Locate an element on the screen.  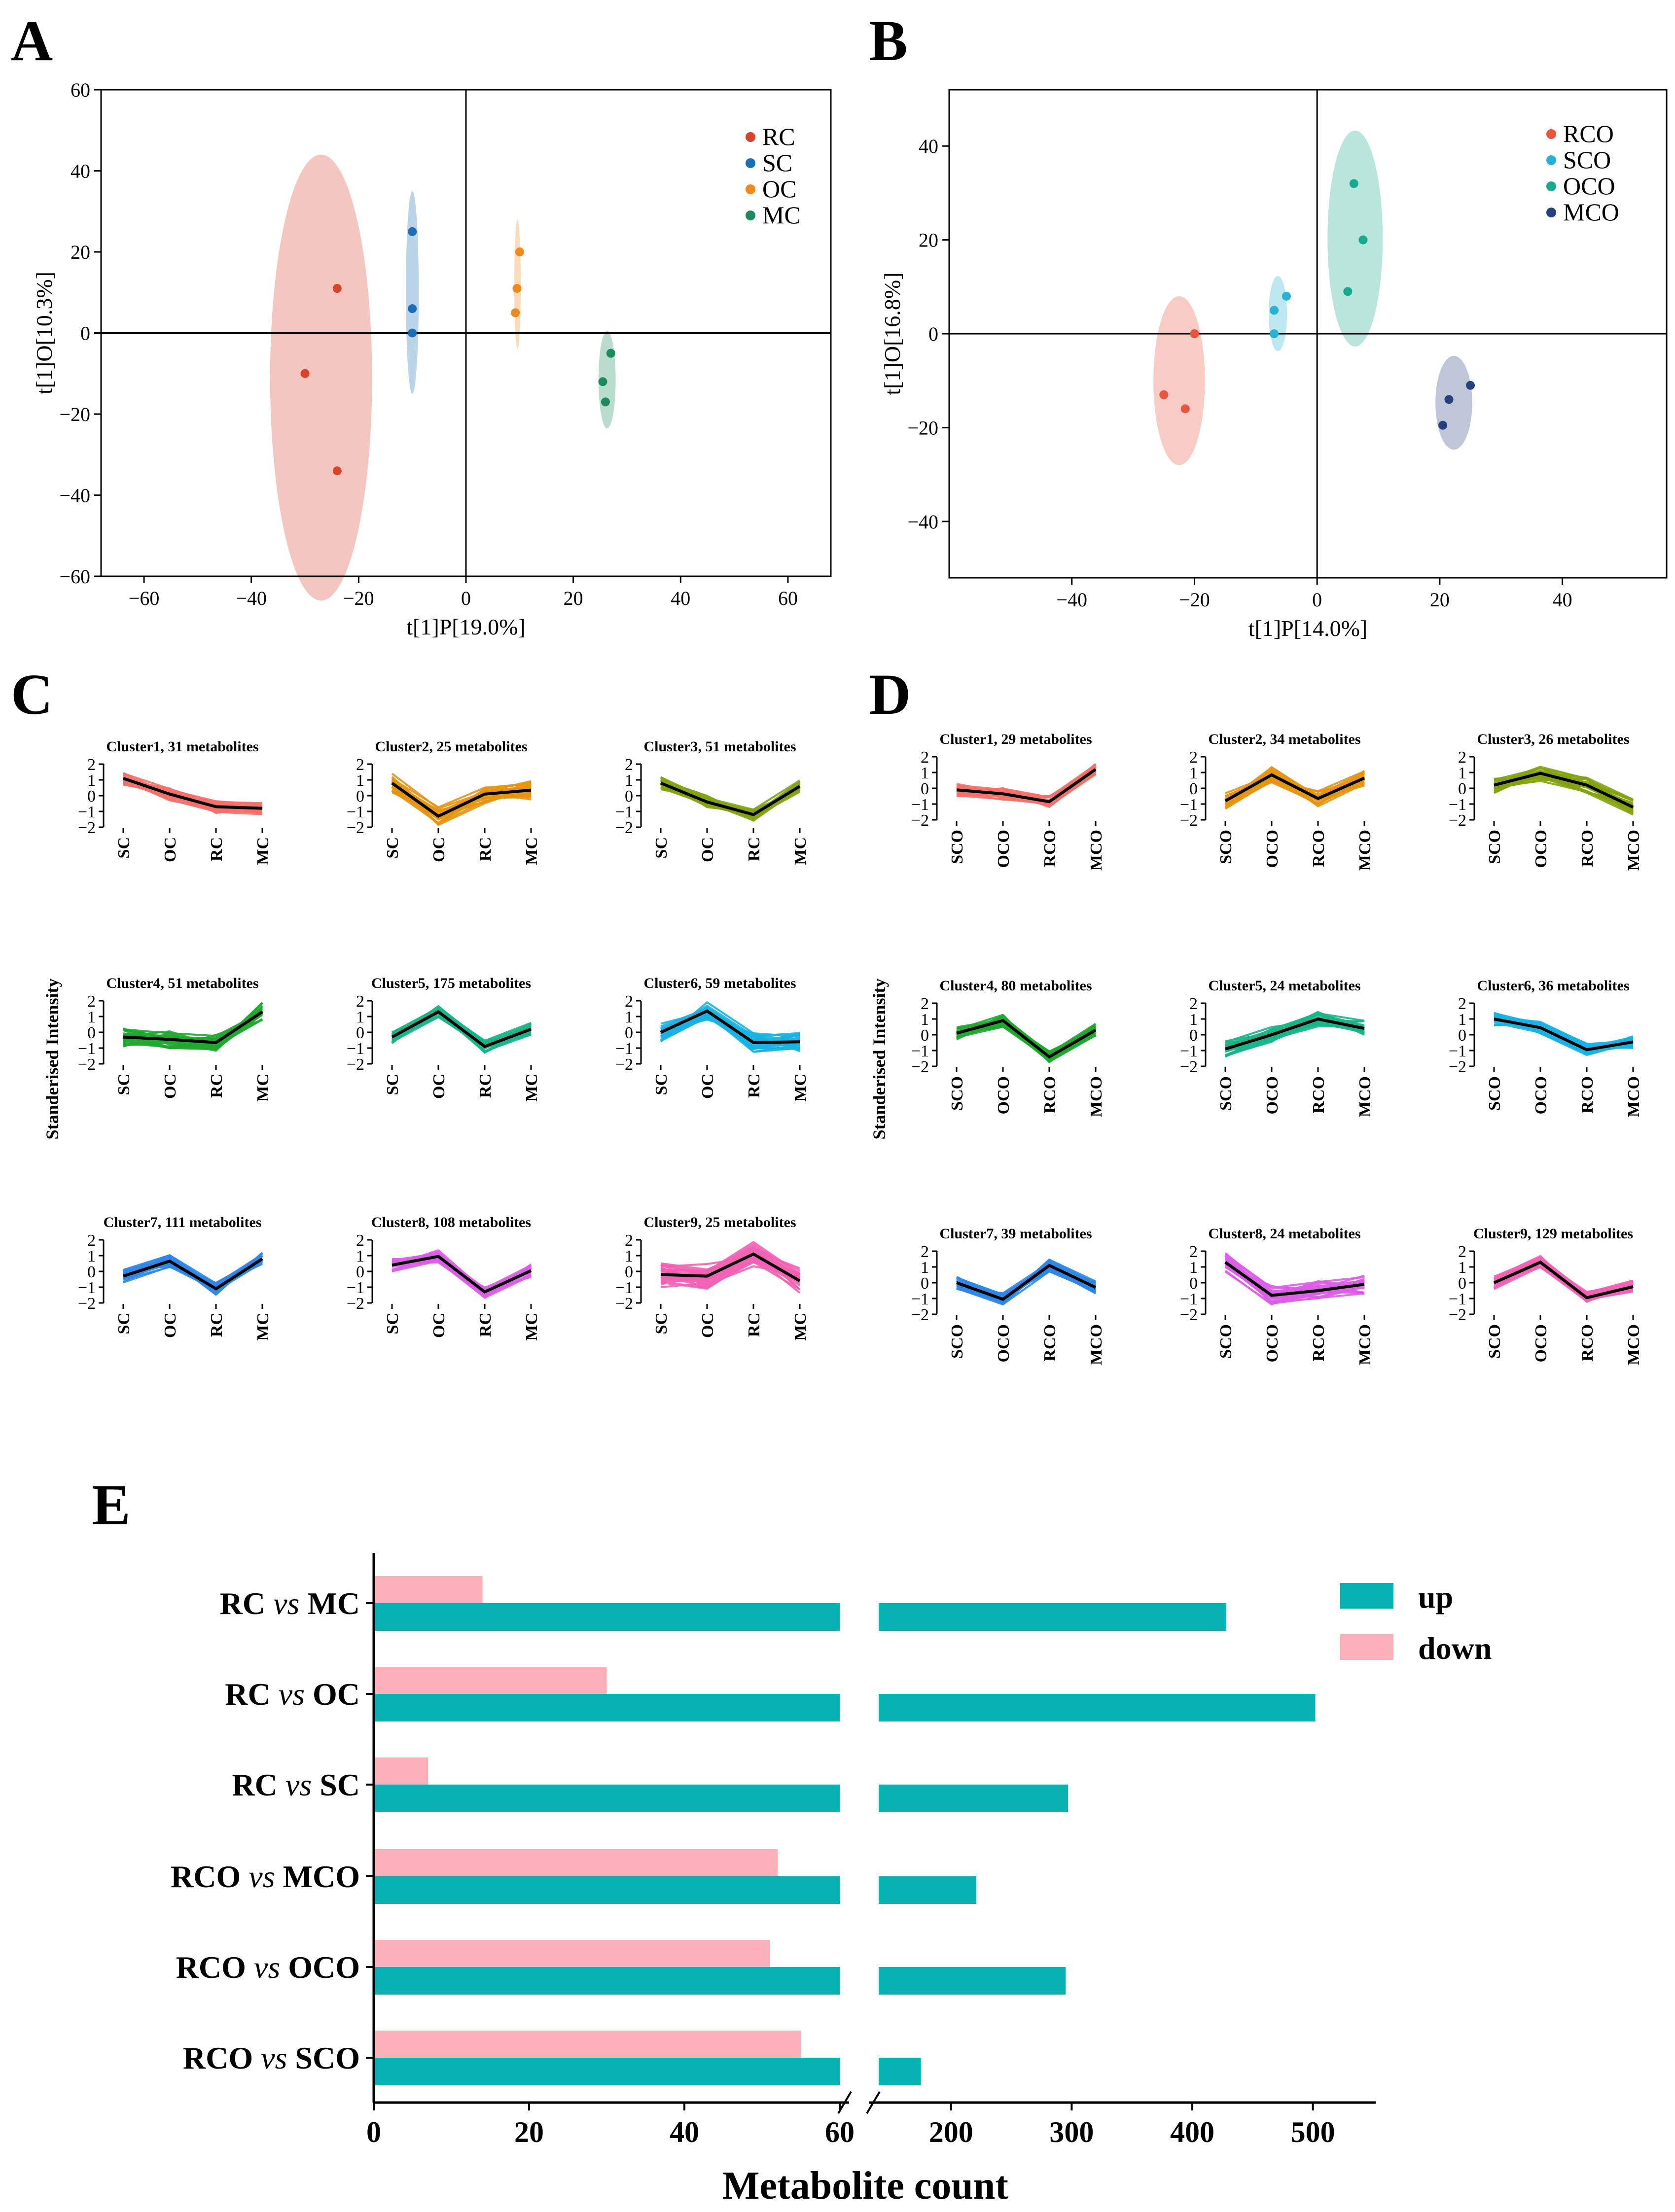
x-tick-label: −20 is located at coordinates (1194, 600).